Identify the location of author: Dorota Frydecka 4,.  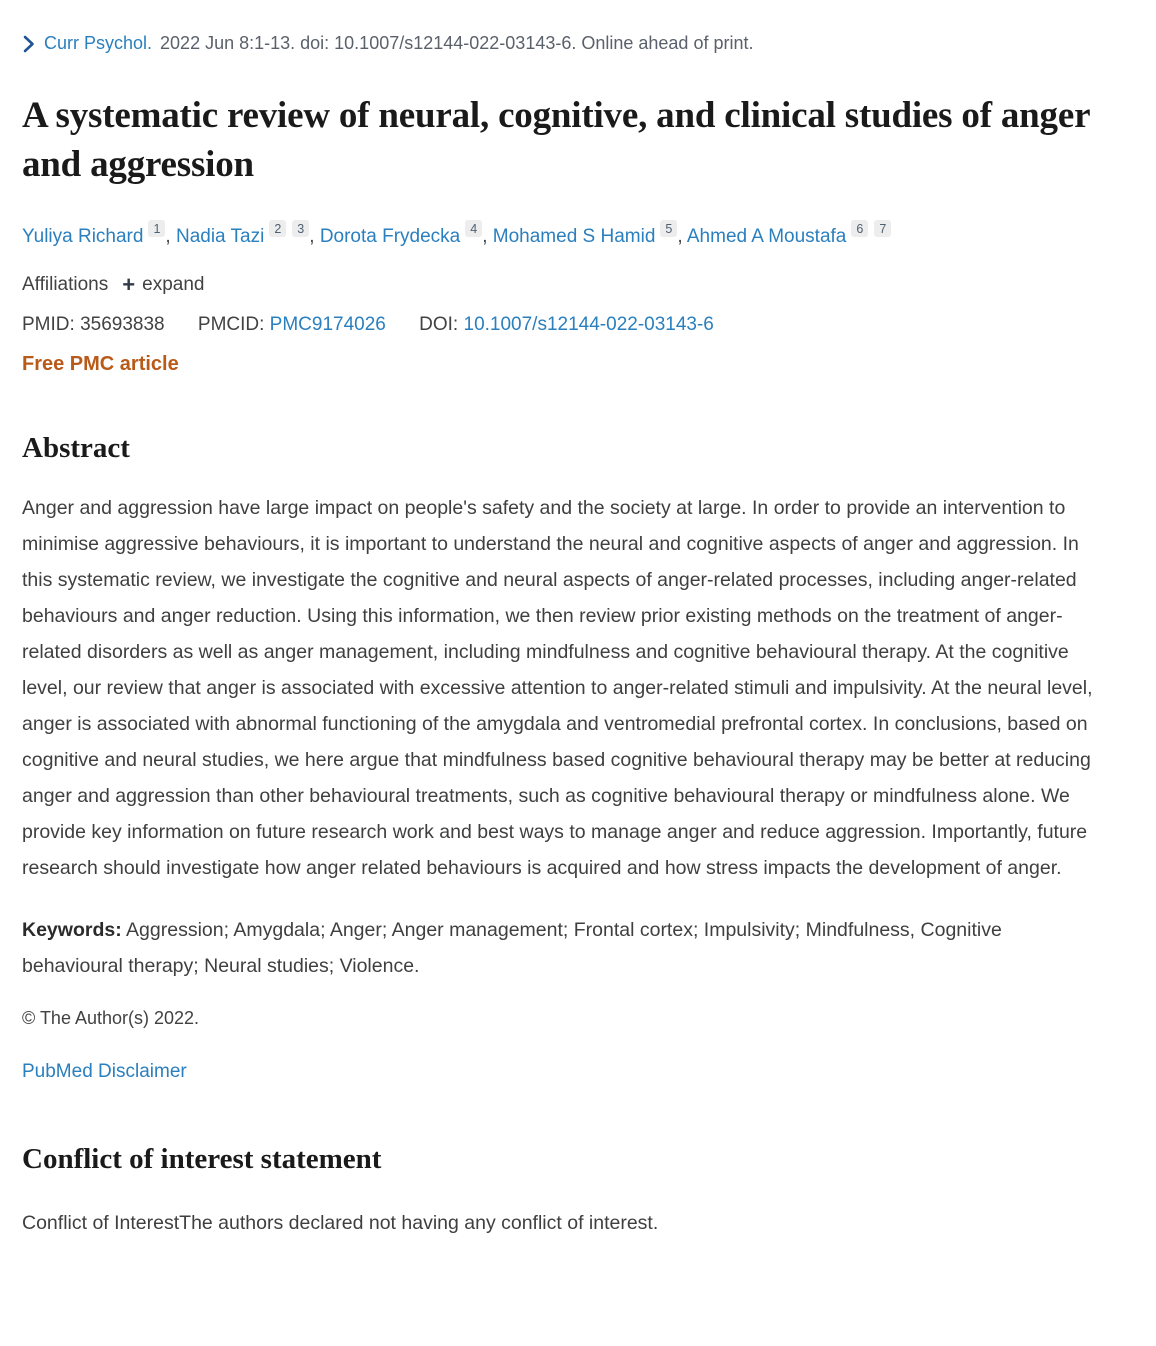
(406, 233).